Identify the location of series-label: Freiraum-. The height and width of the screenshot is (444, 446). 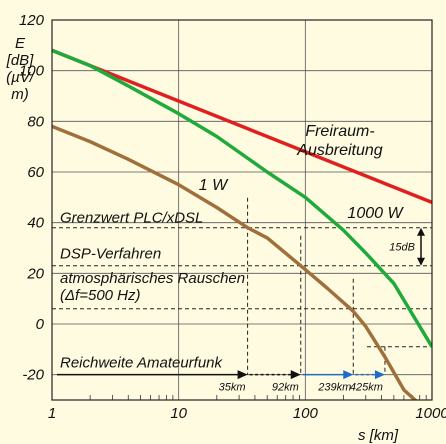
(339, 131).